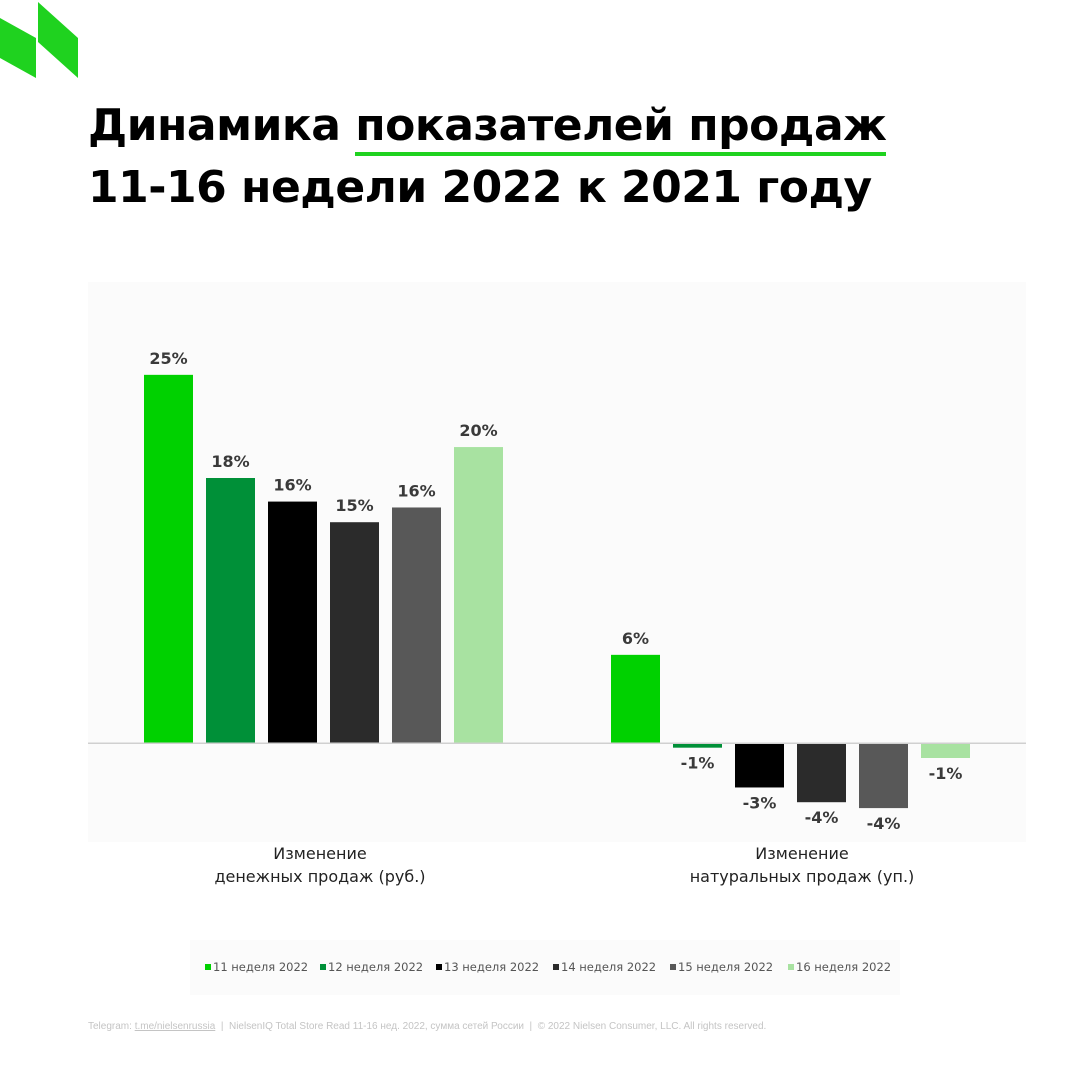 Image resolution: width=1080 pixels, height=1080 pixels. I want to click on title-line2: 11-16 недели 2022 к 2021 году, so click(480, 187).